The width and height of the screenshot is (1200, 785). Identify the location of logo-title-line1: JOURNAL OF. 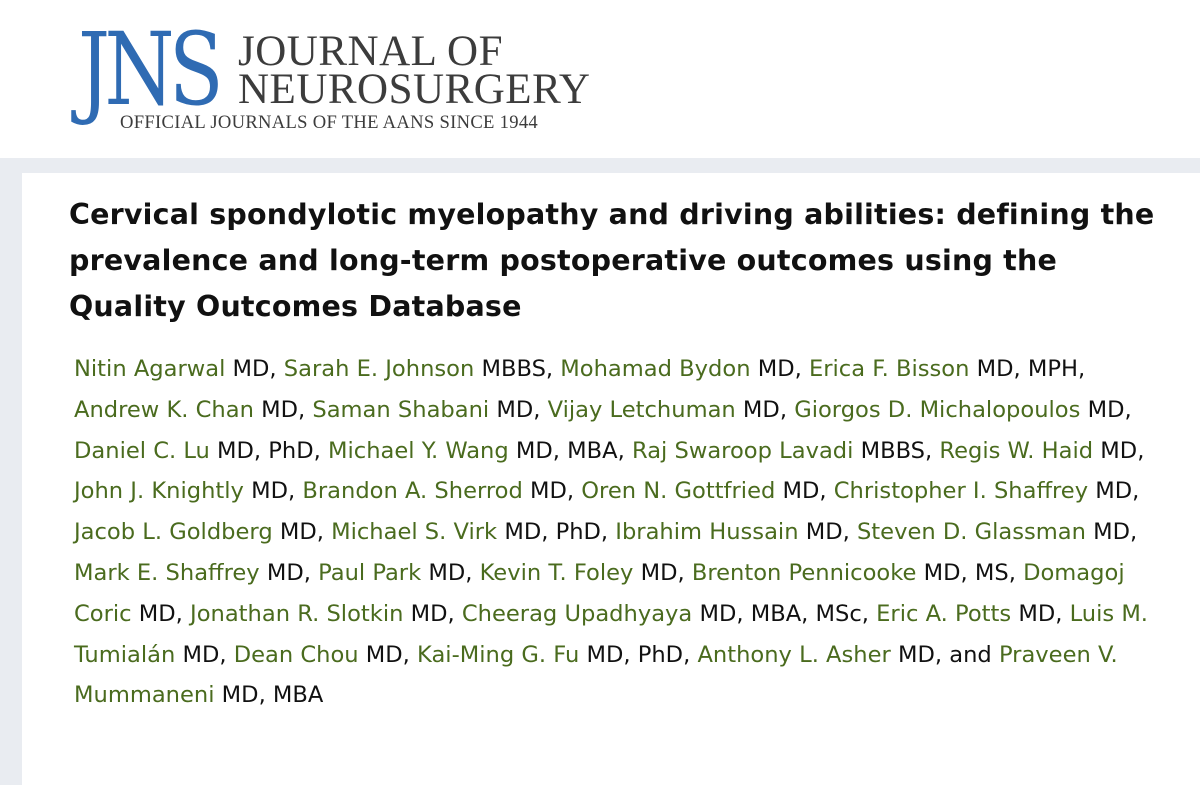
(371, 51).